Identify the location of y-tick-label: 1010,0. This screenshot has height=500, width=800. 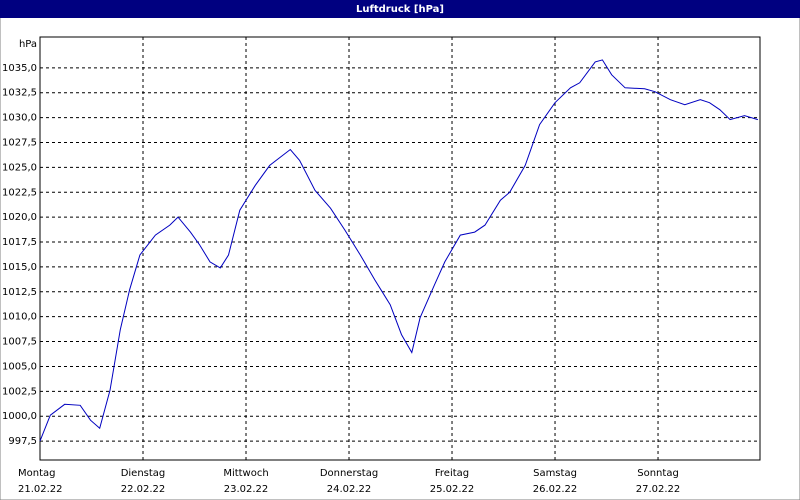
(19, 317).